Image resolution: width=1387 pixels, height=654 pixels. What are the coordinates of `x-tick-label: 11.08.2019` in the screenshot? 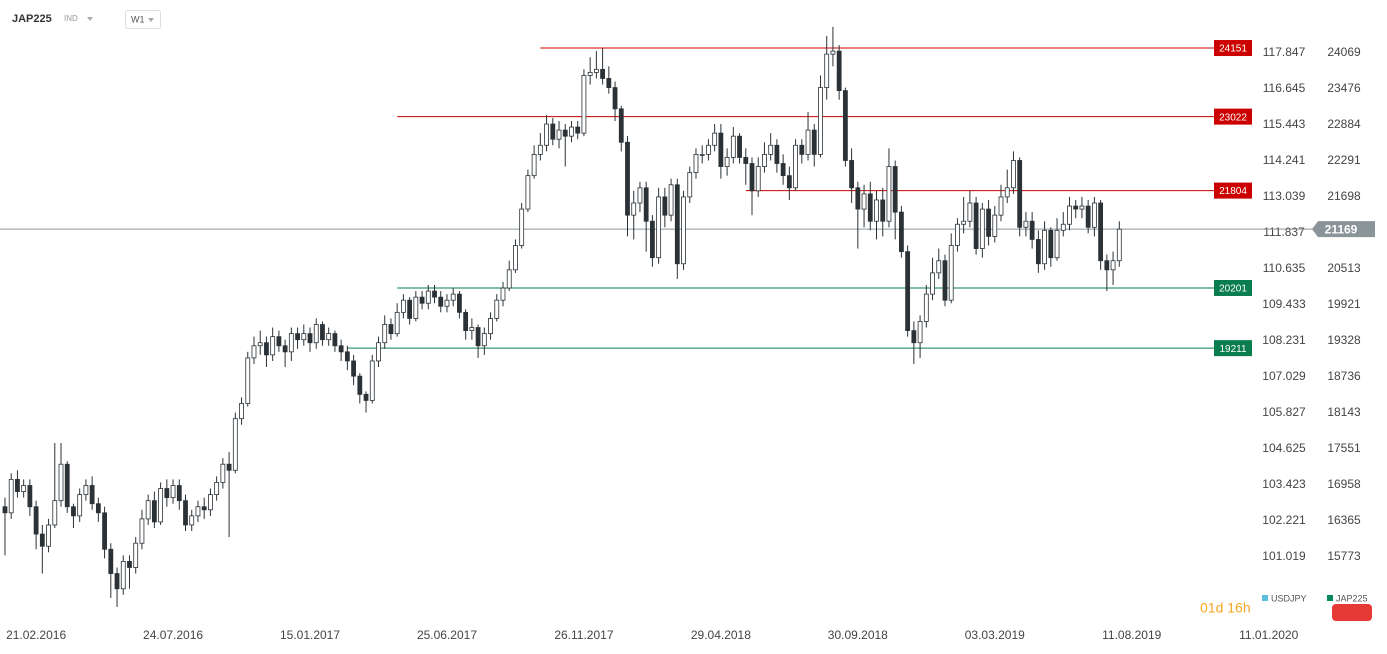 It's located at (1131, 635).